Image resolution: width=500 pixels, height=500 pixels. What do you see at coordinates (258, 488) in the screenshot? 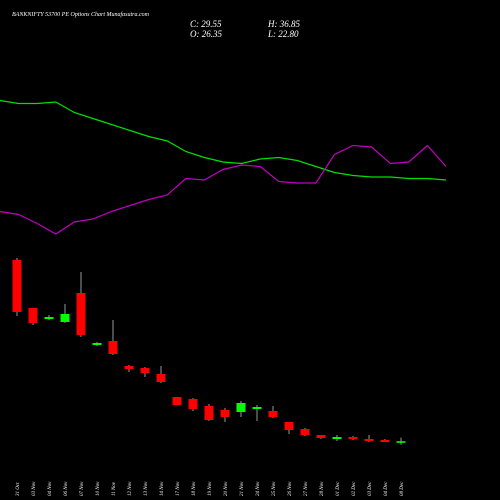
I see `x-tick-label: 24 Nov` at bounding box center [258, 488].